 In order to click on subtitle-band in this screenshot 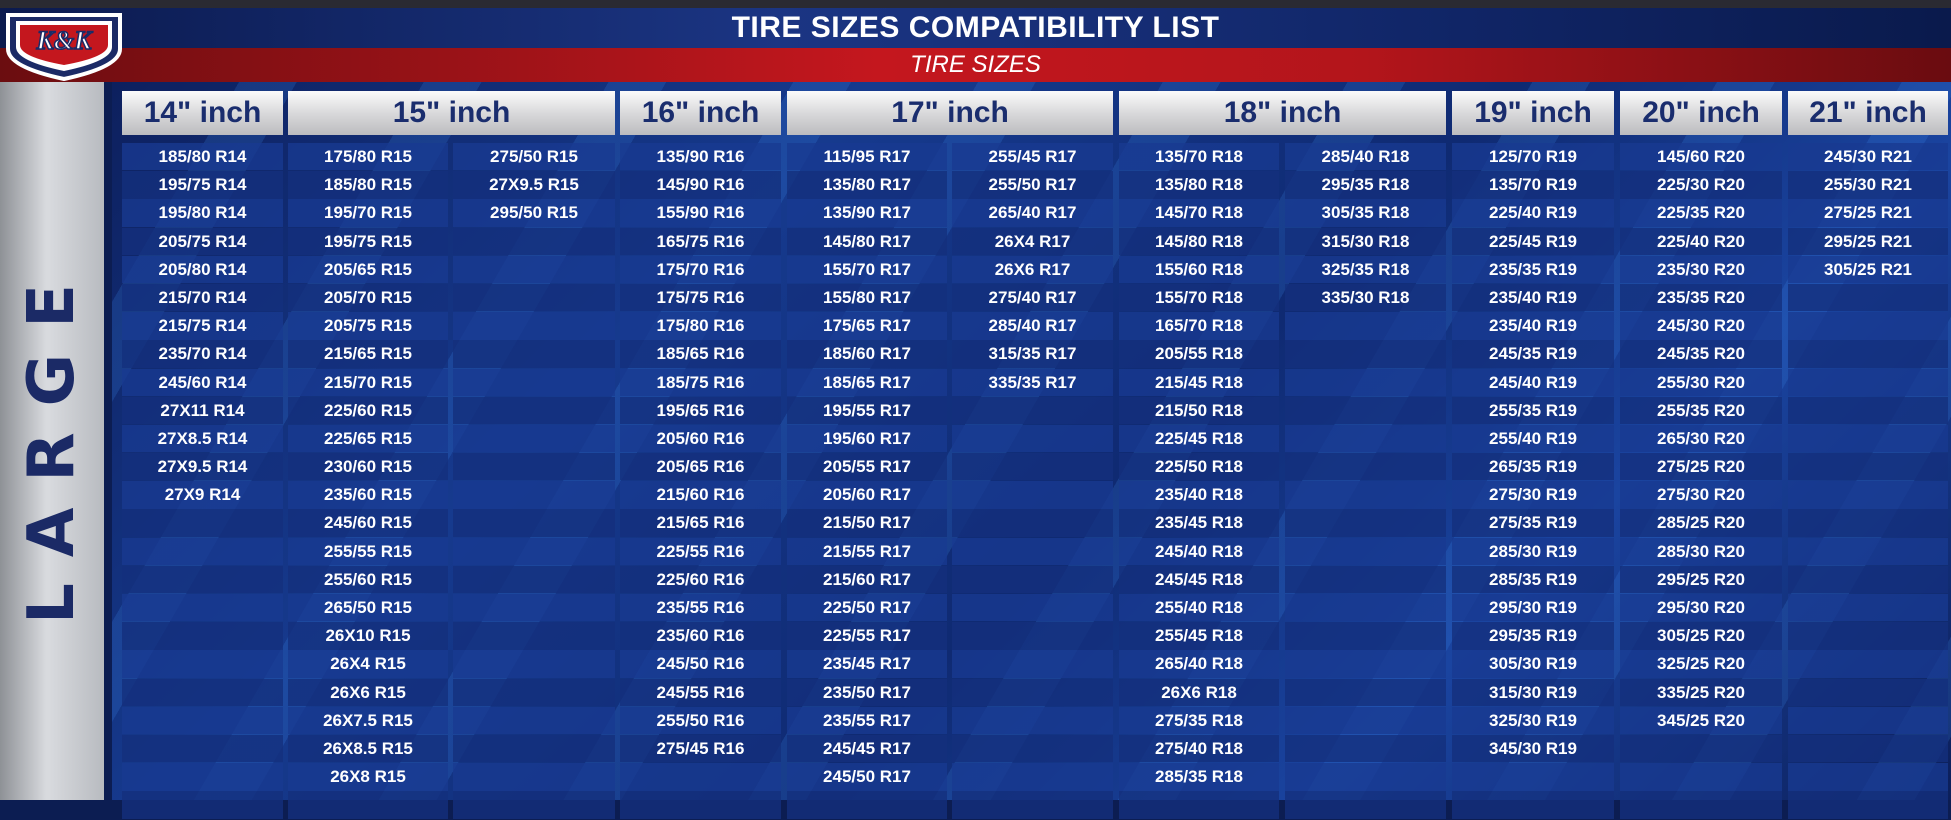, I will do `click(975, 65)`.